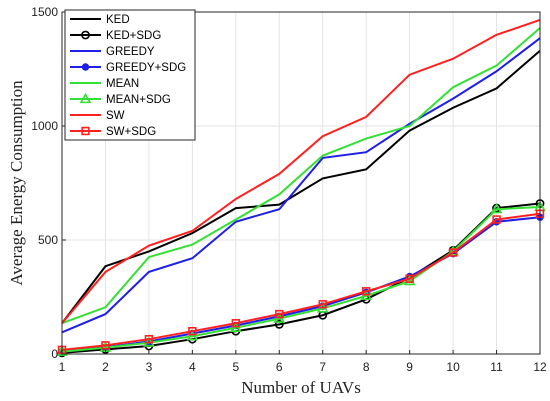  I want to click on legend-item: GREEDY+SDG, so click(128, 68).